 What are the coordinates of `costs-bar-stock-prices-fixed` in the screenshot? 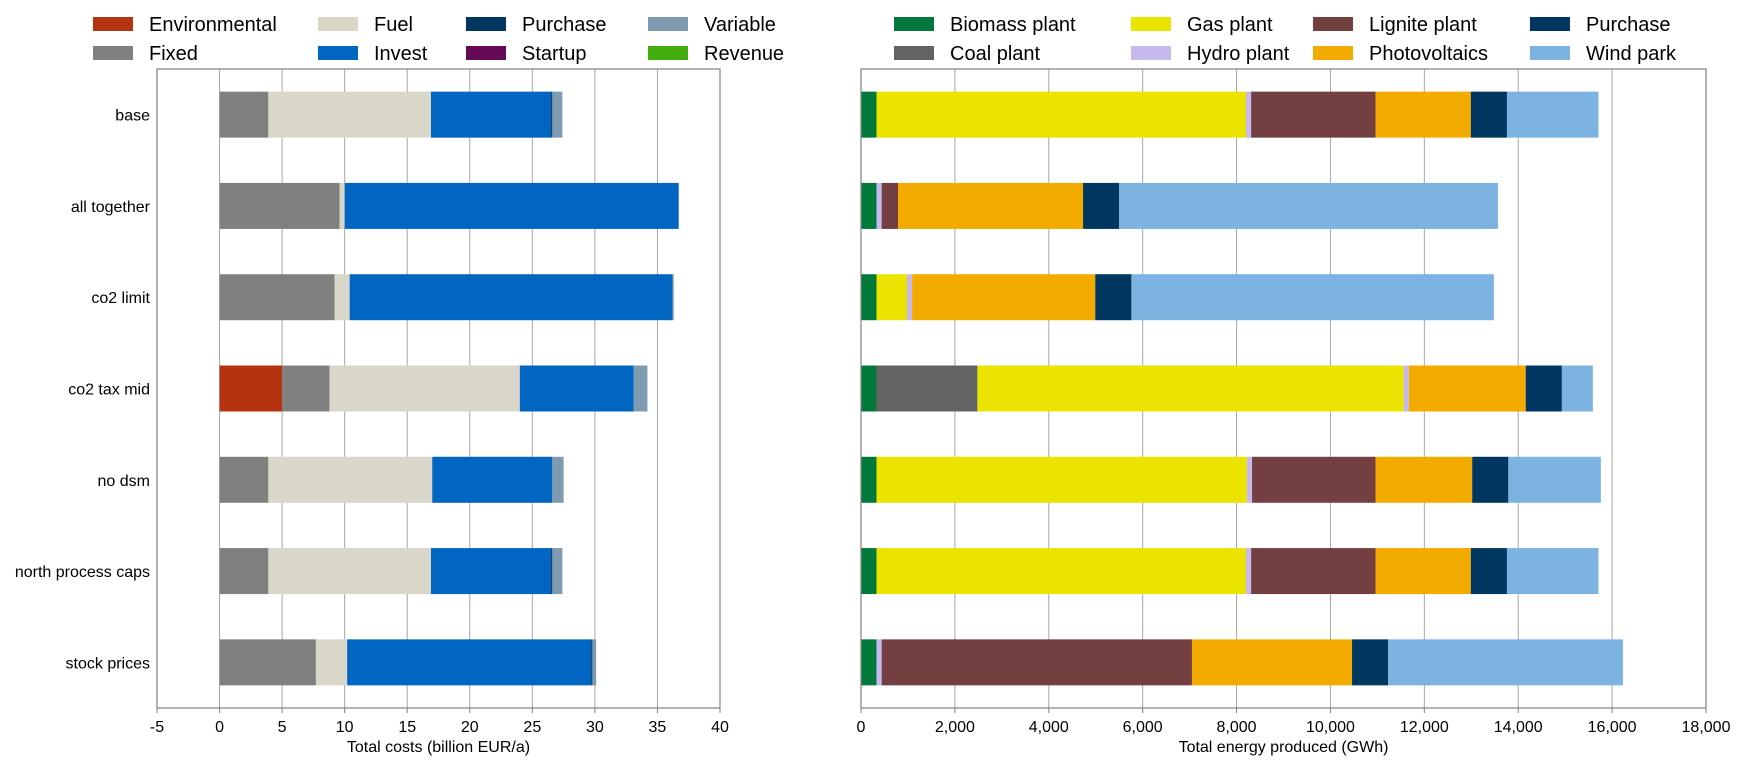 It's located at (267, 662).